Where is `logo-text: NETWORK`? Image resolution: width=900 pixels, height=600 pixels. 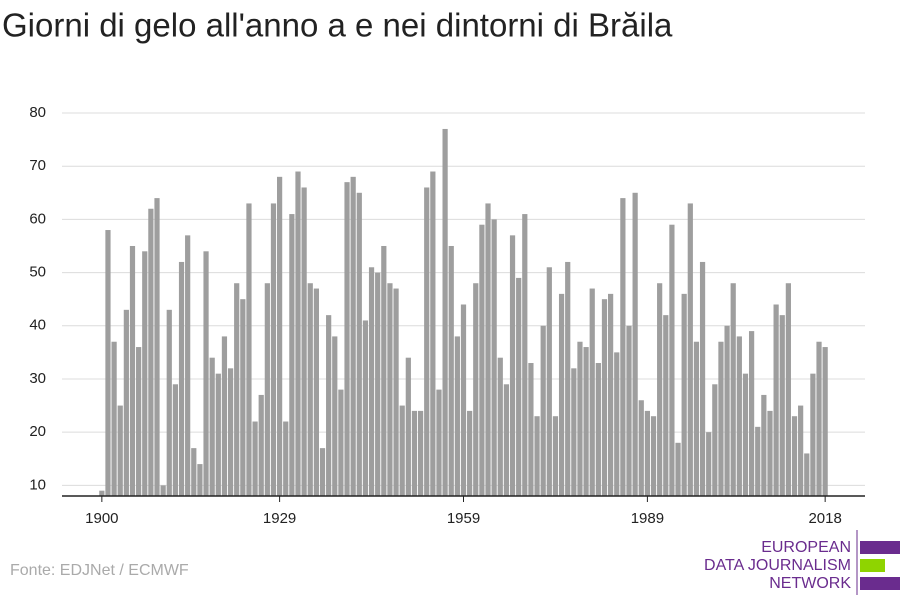
logo-text: NETWORK is located at coordinates (810, 583).